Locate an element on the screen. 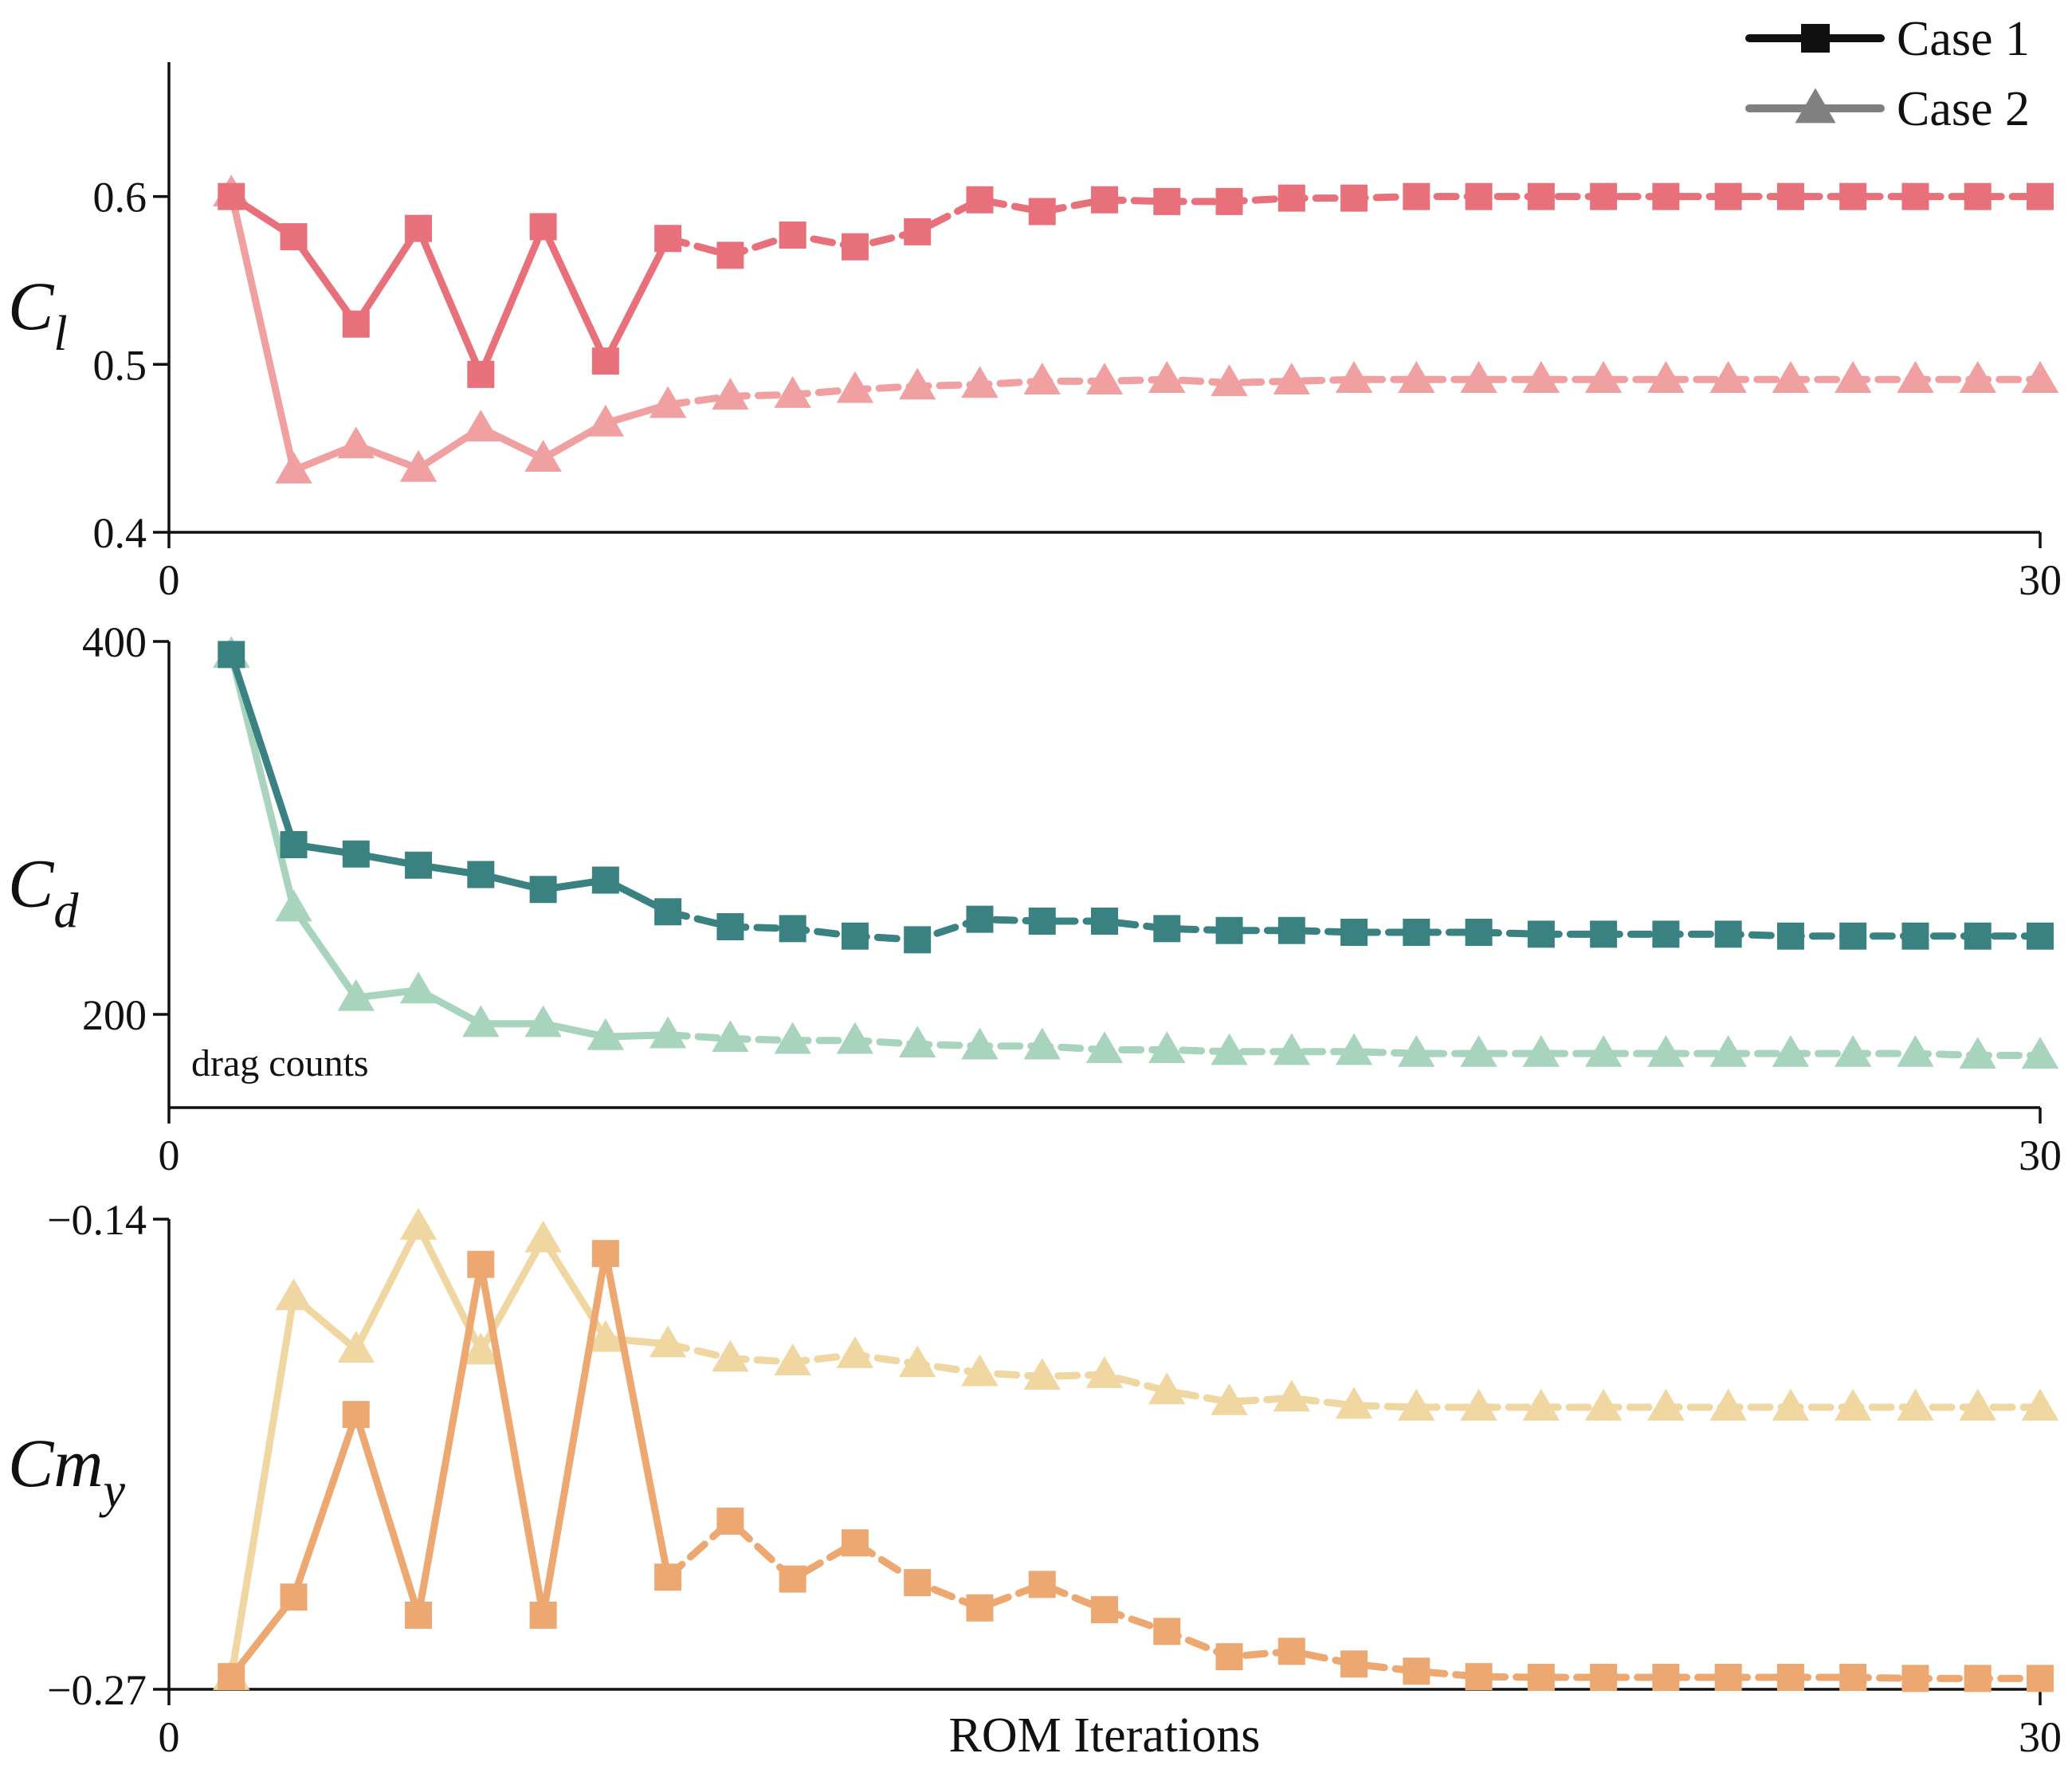 This screenshot has width=2072, height=1765. y-tick-label: 200 is located at coordinates (114, 1015).